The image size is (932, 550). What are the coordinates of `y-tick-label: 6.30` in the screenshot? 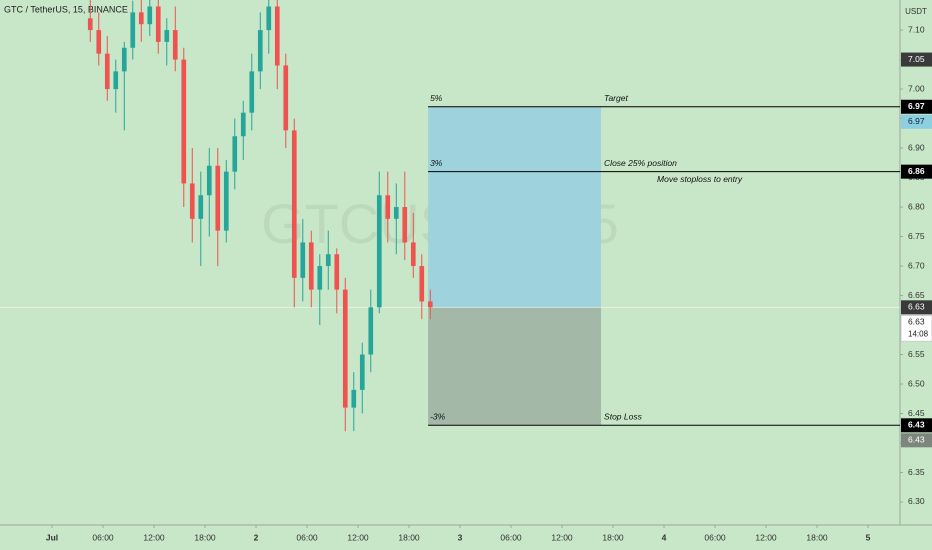 It's located at (916, 501).